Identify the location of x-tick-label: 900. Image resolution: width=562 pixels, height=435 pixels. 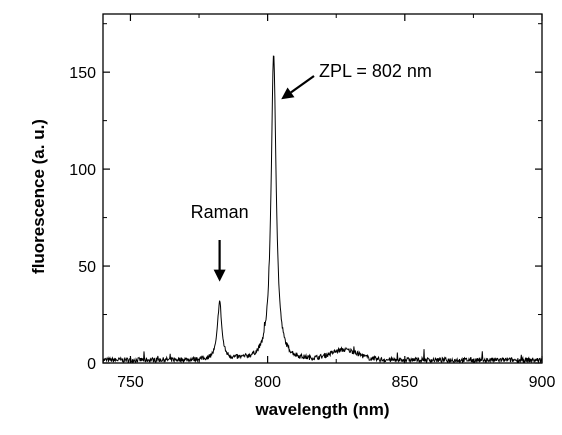
(542, 382).